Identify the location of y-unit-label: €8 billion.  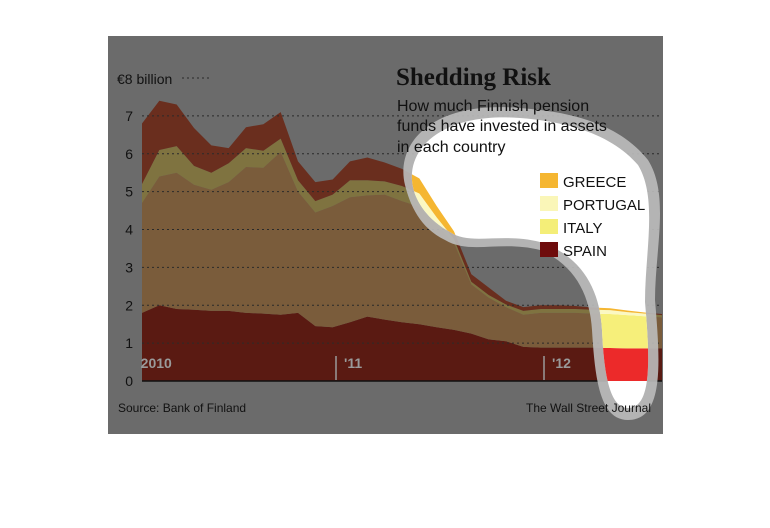
(144, 79).